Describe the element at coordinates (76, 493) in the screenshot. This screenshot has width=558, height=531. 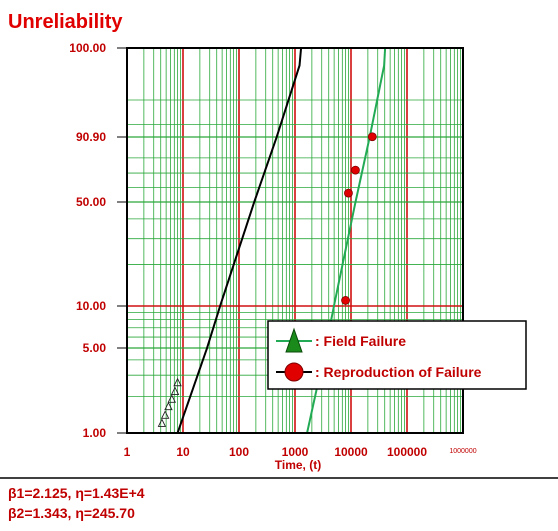
I see `params-line-1: β1=2.125, η=1.43E+4` at that location.